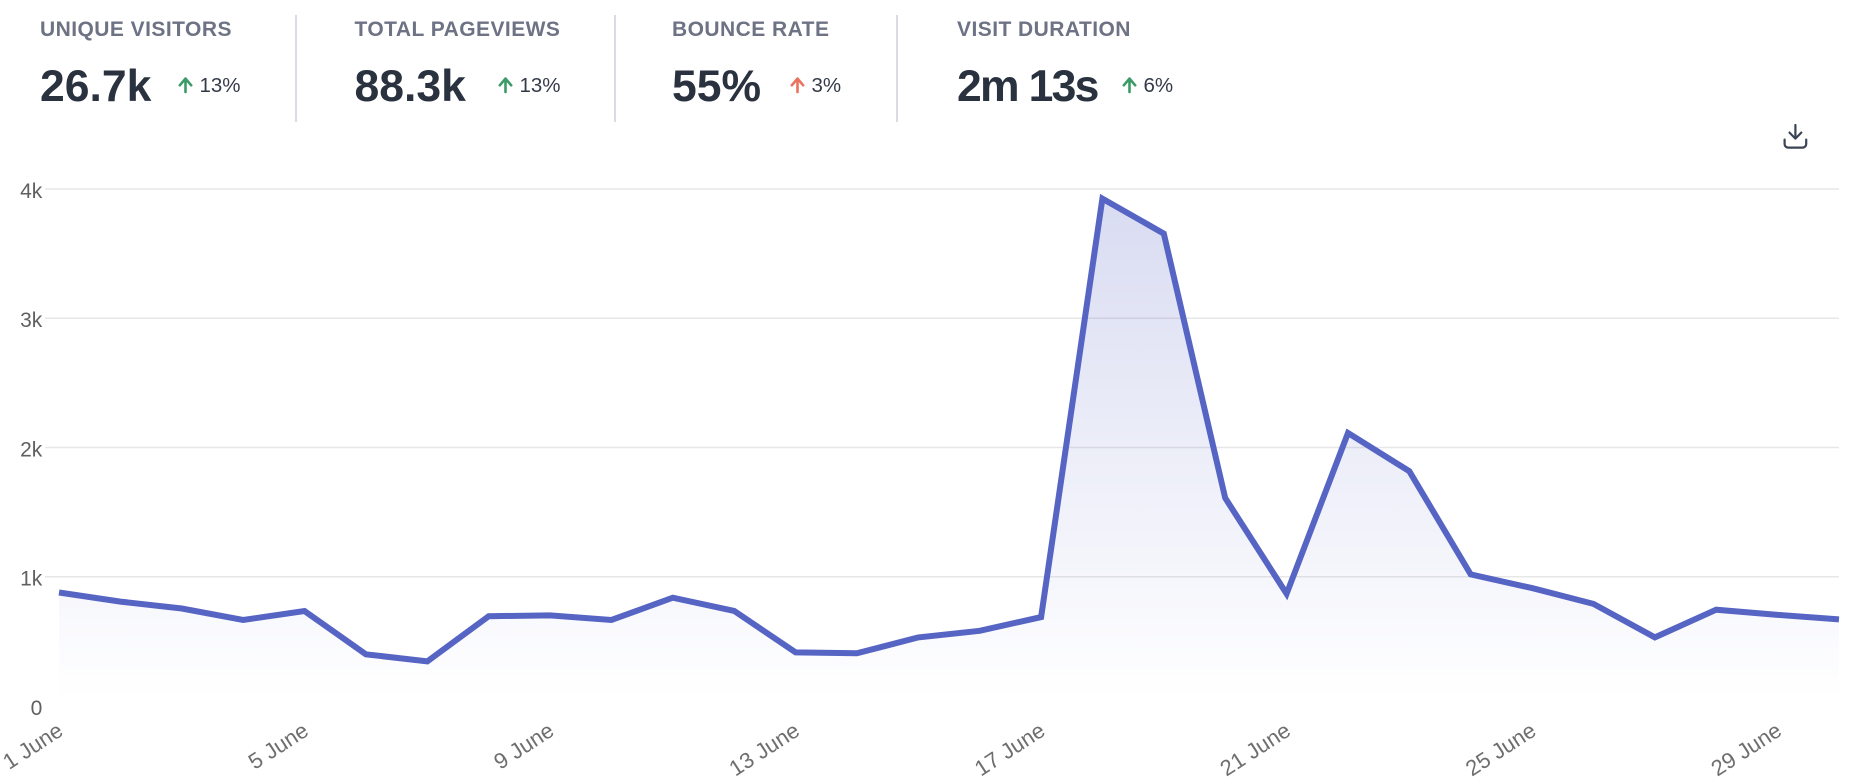 The height and width of the screenshot is (780, 1860). What do you see at coordinates (1255, 748) in the screenshot?
I see `svg-text: 21 June` at bounding box center [1255, 748].